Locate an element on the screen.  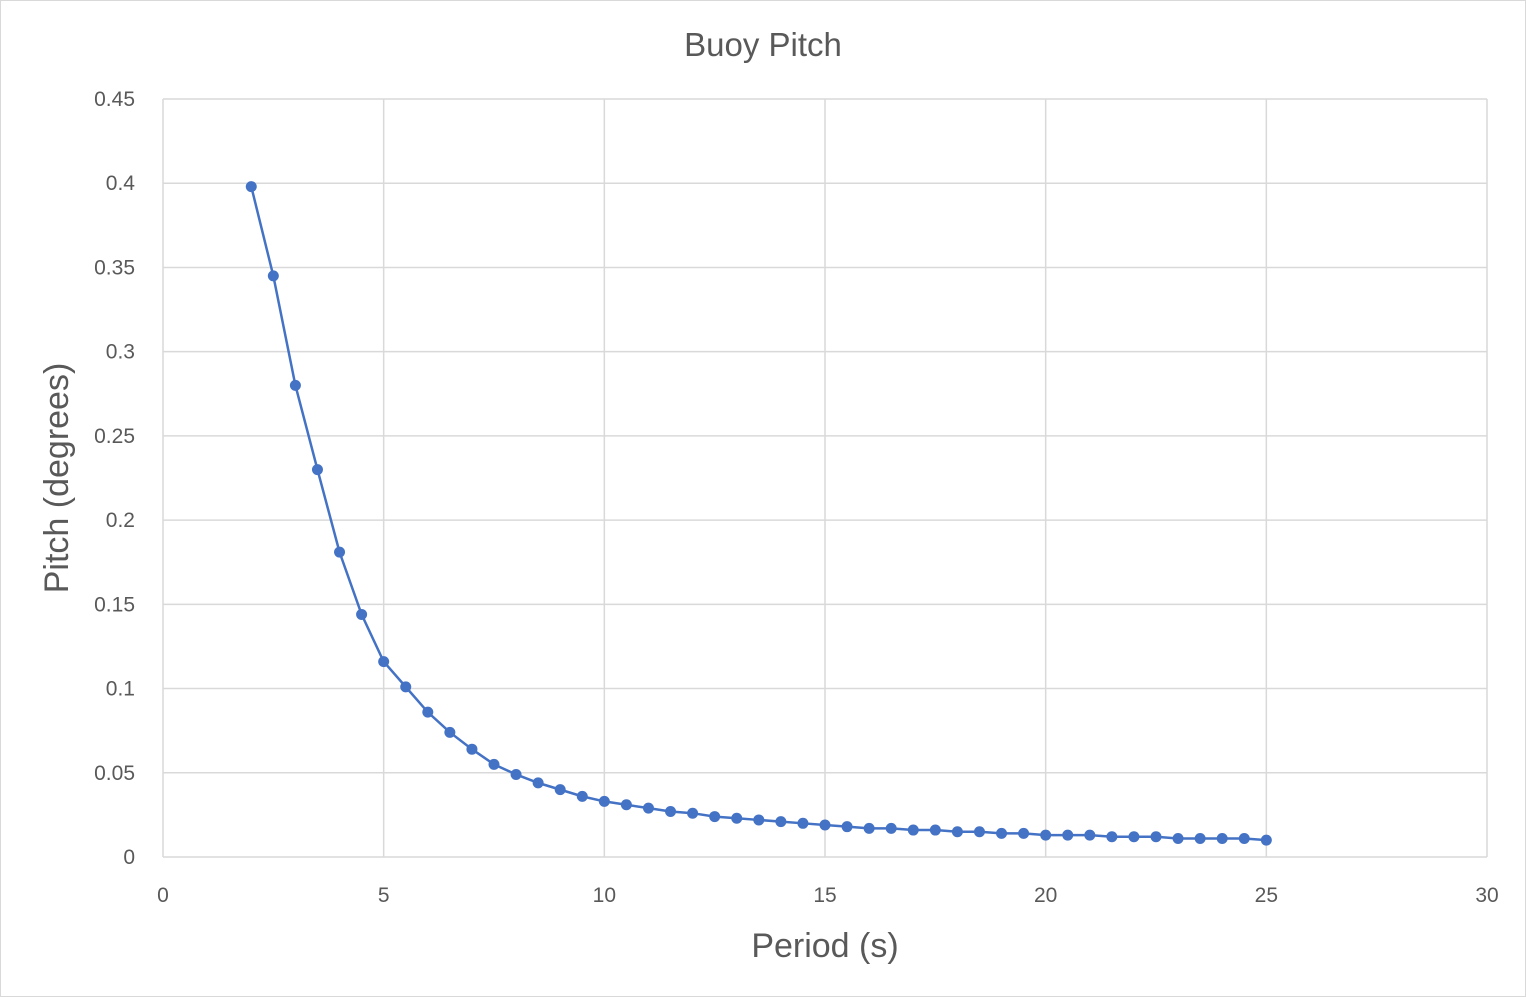
chart-title: Buoy Pitch is located at coordinates (763, 44).